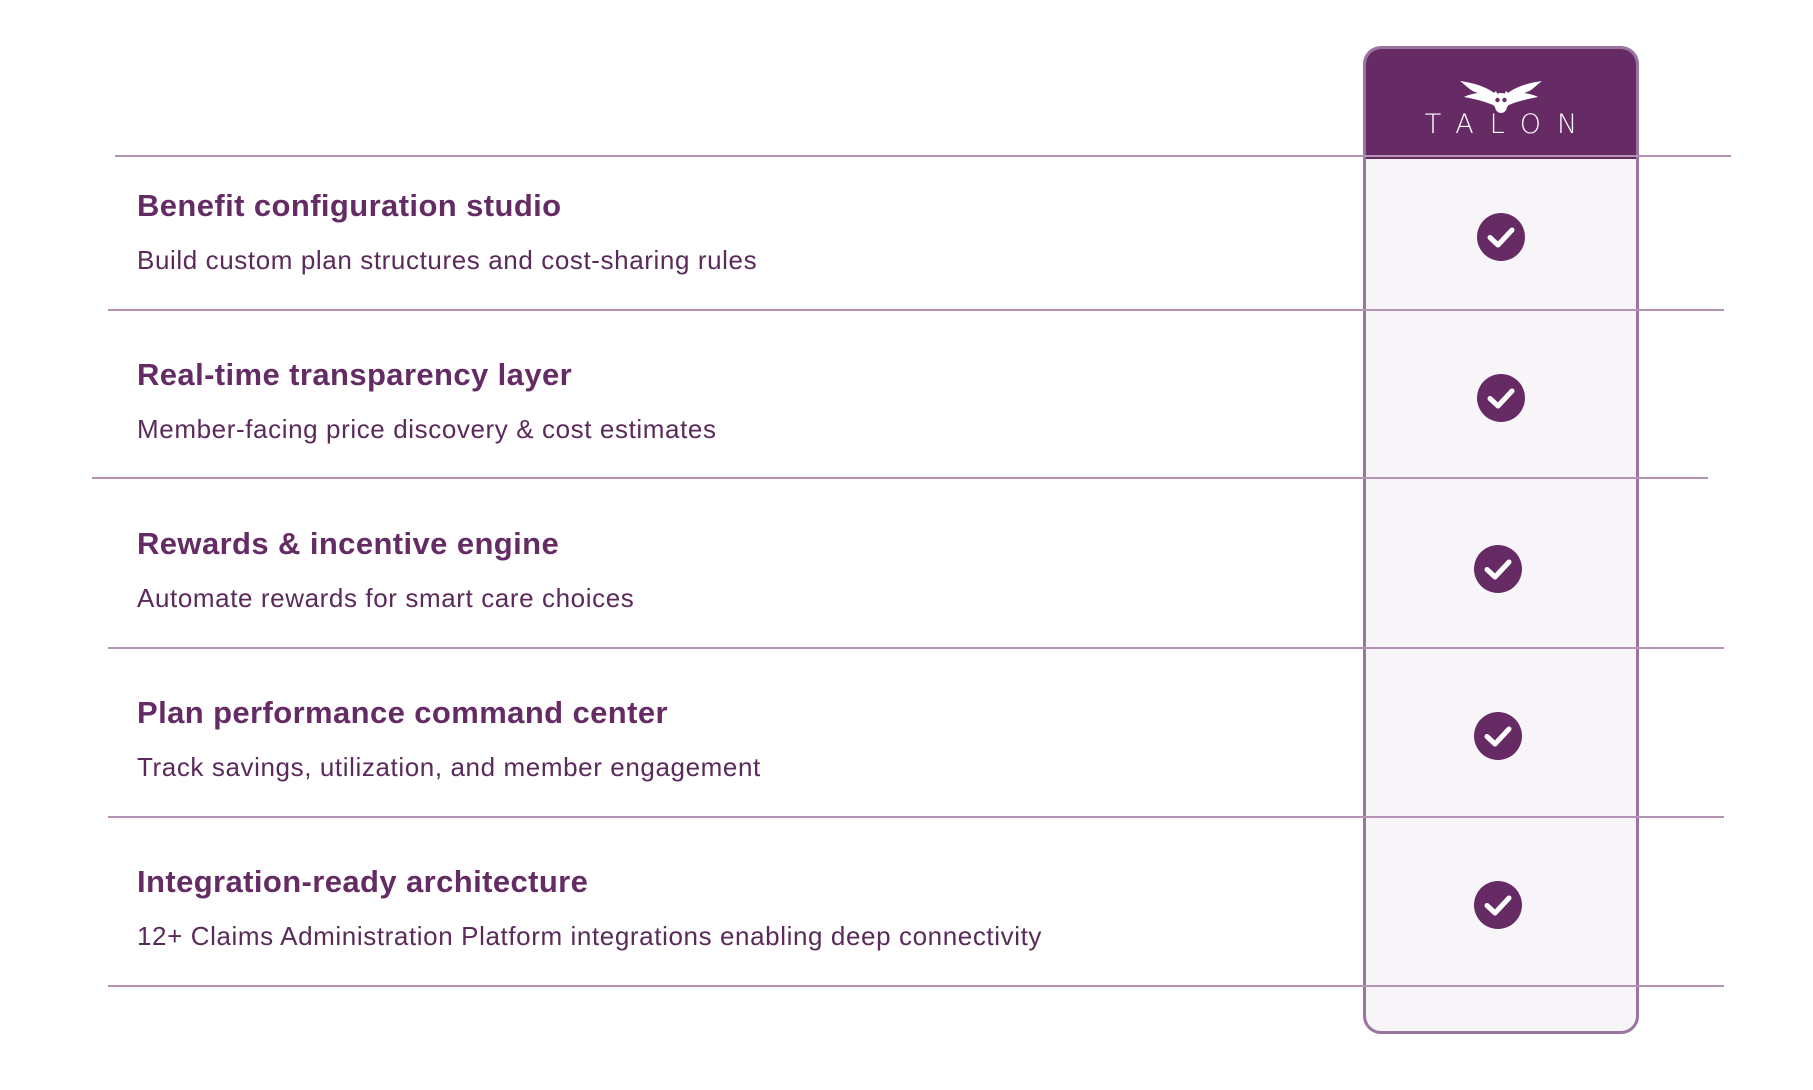 This screenshot has height=1090, width=1813. I want to click on feature-title: Rewards & incentive engine, so click(348, 543).